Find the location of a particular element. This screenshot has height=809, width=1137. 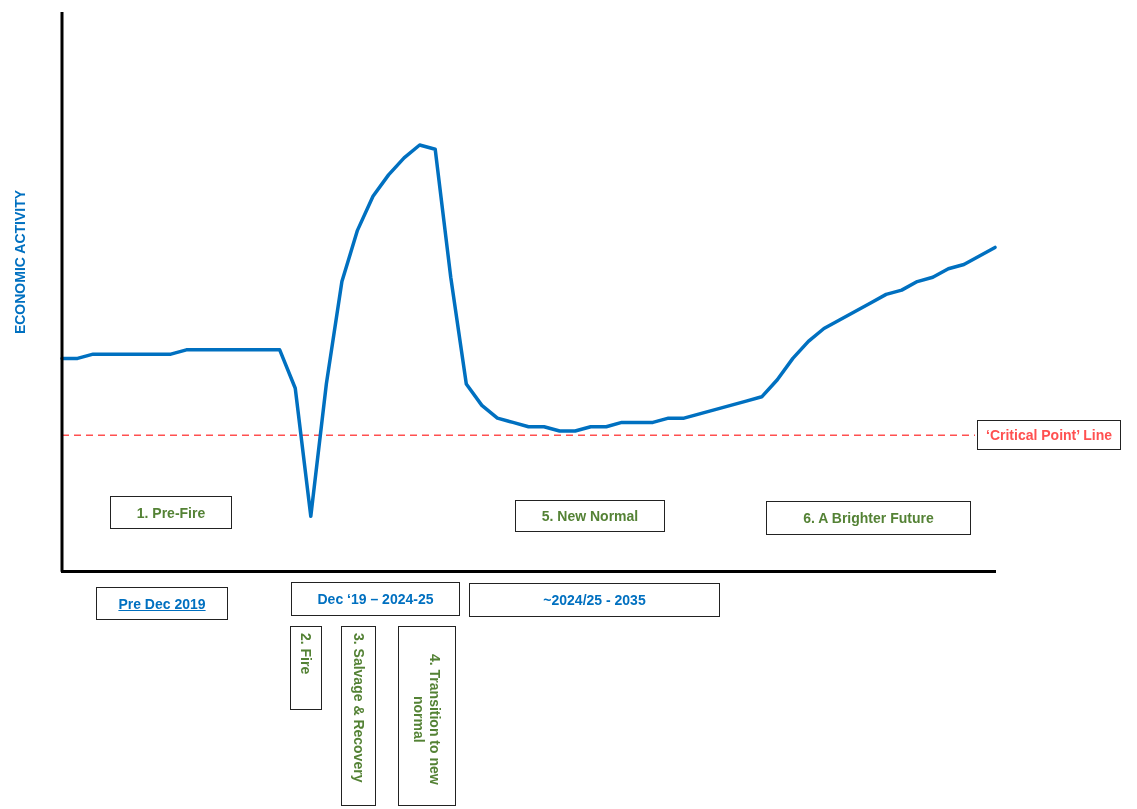

ref-line-label: ‘Critical Point’ Line is located at coordinates (1049, 435).